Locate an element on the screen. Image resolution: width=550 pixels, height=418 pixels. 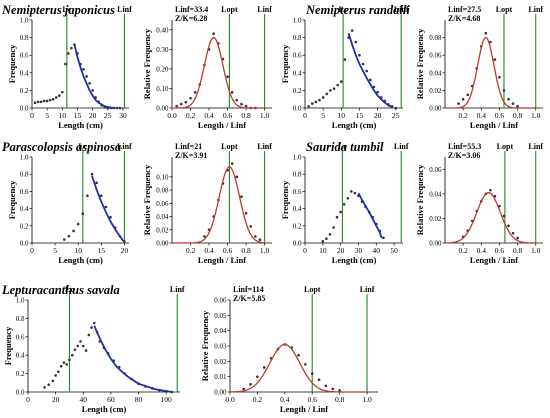
x-tick-label: 0 is located at coordinates (305, 250).